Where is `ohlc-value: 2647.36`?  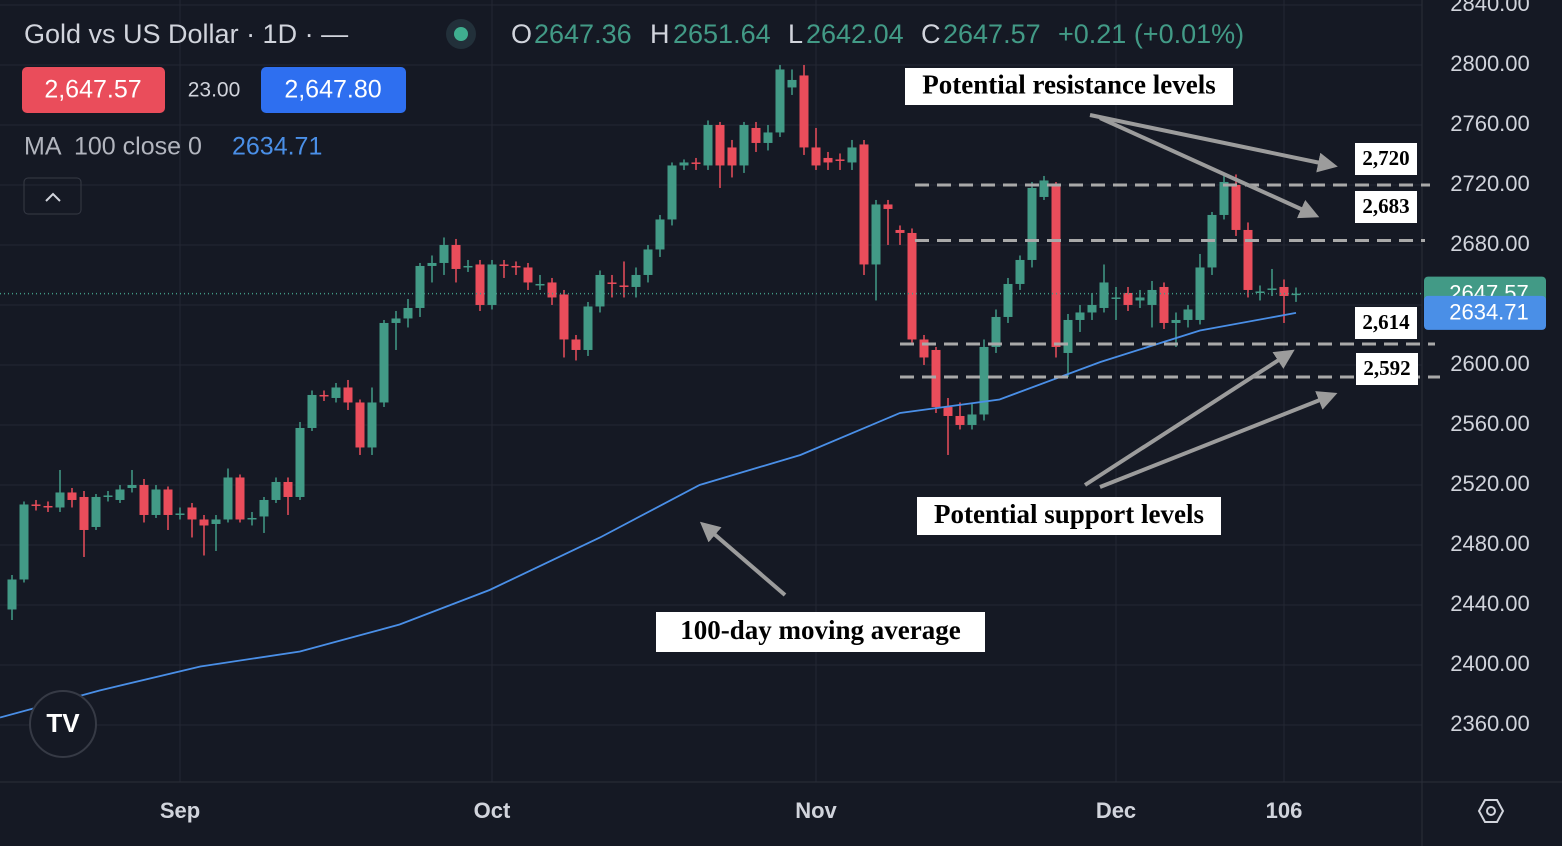 ohlc-value: 2647.36 is located at coordinates (583, 34).